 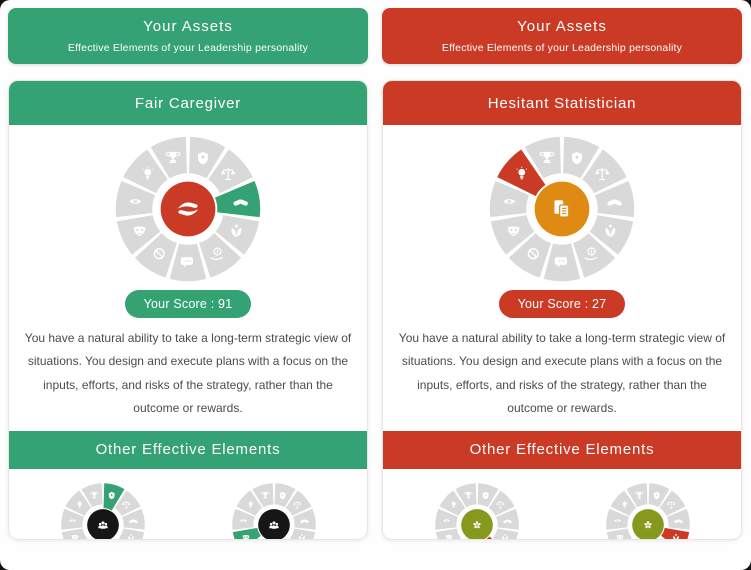 I want to click on other-element-item: Insincere Tactician, so click(x=647, y=510).